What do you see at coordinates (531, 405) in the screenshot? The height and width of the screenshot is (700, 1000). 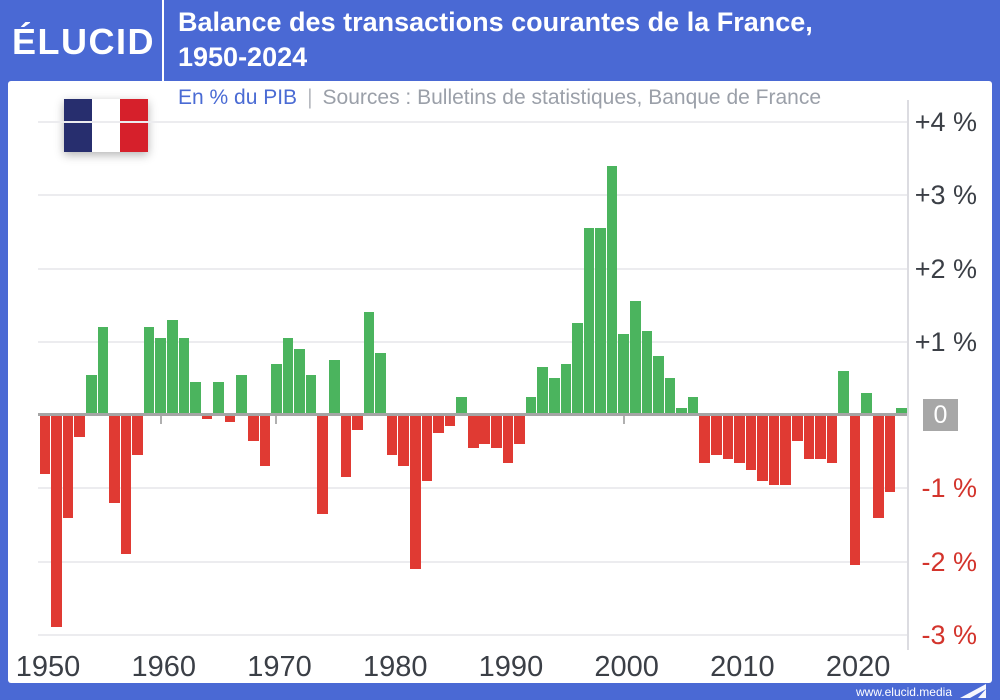 I see `bar-1992` at bounding box center [531, 405].